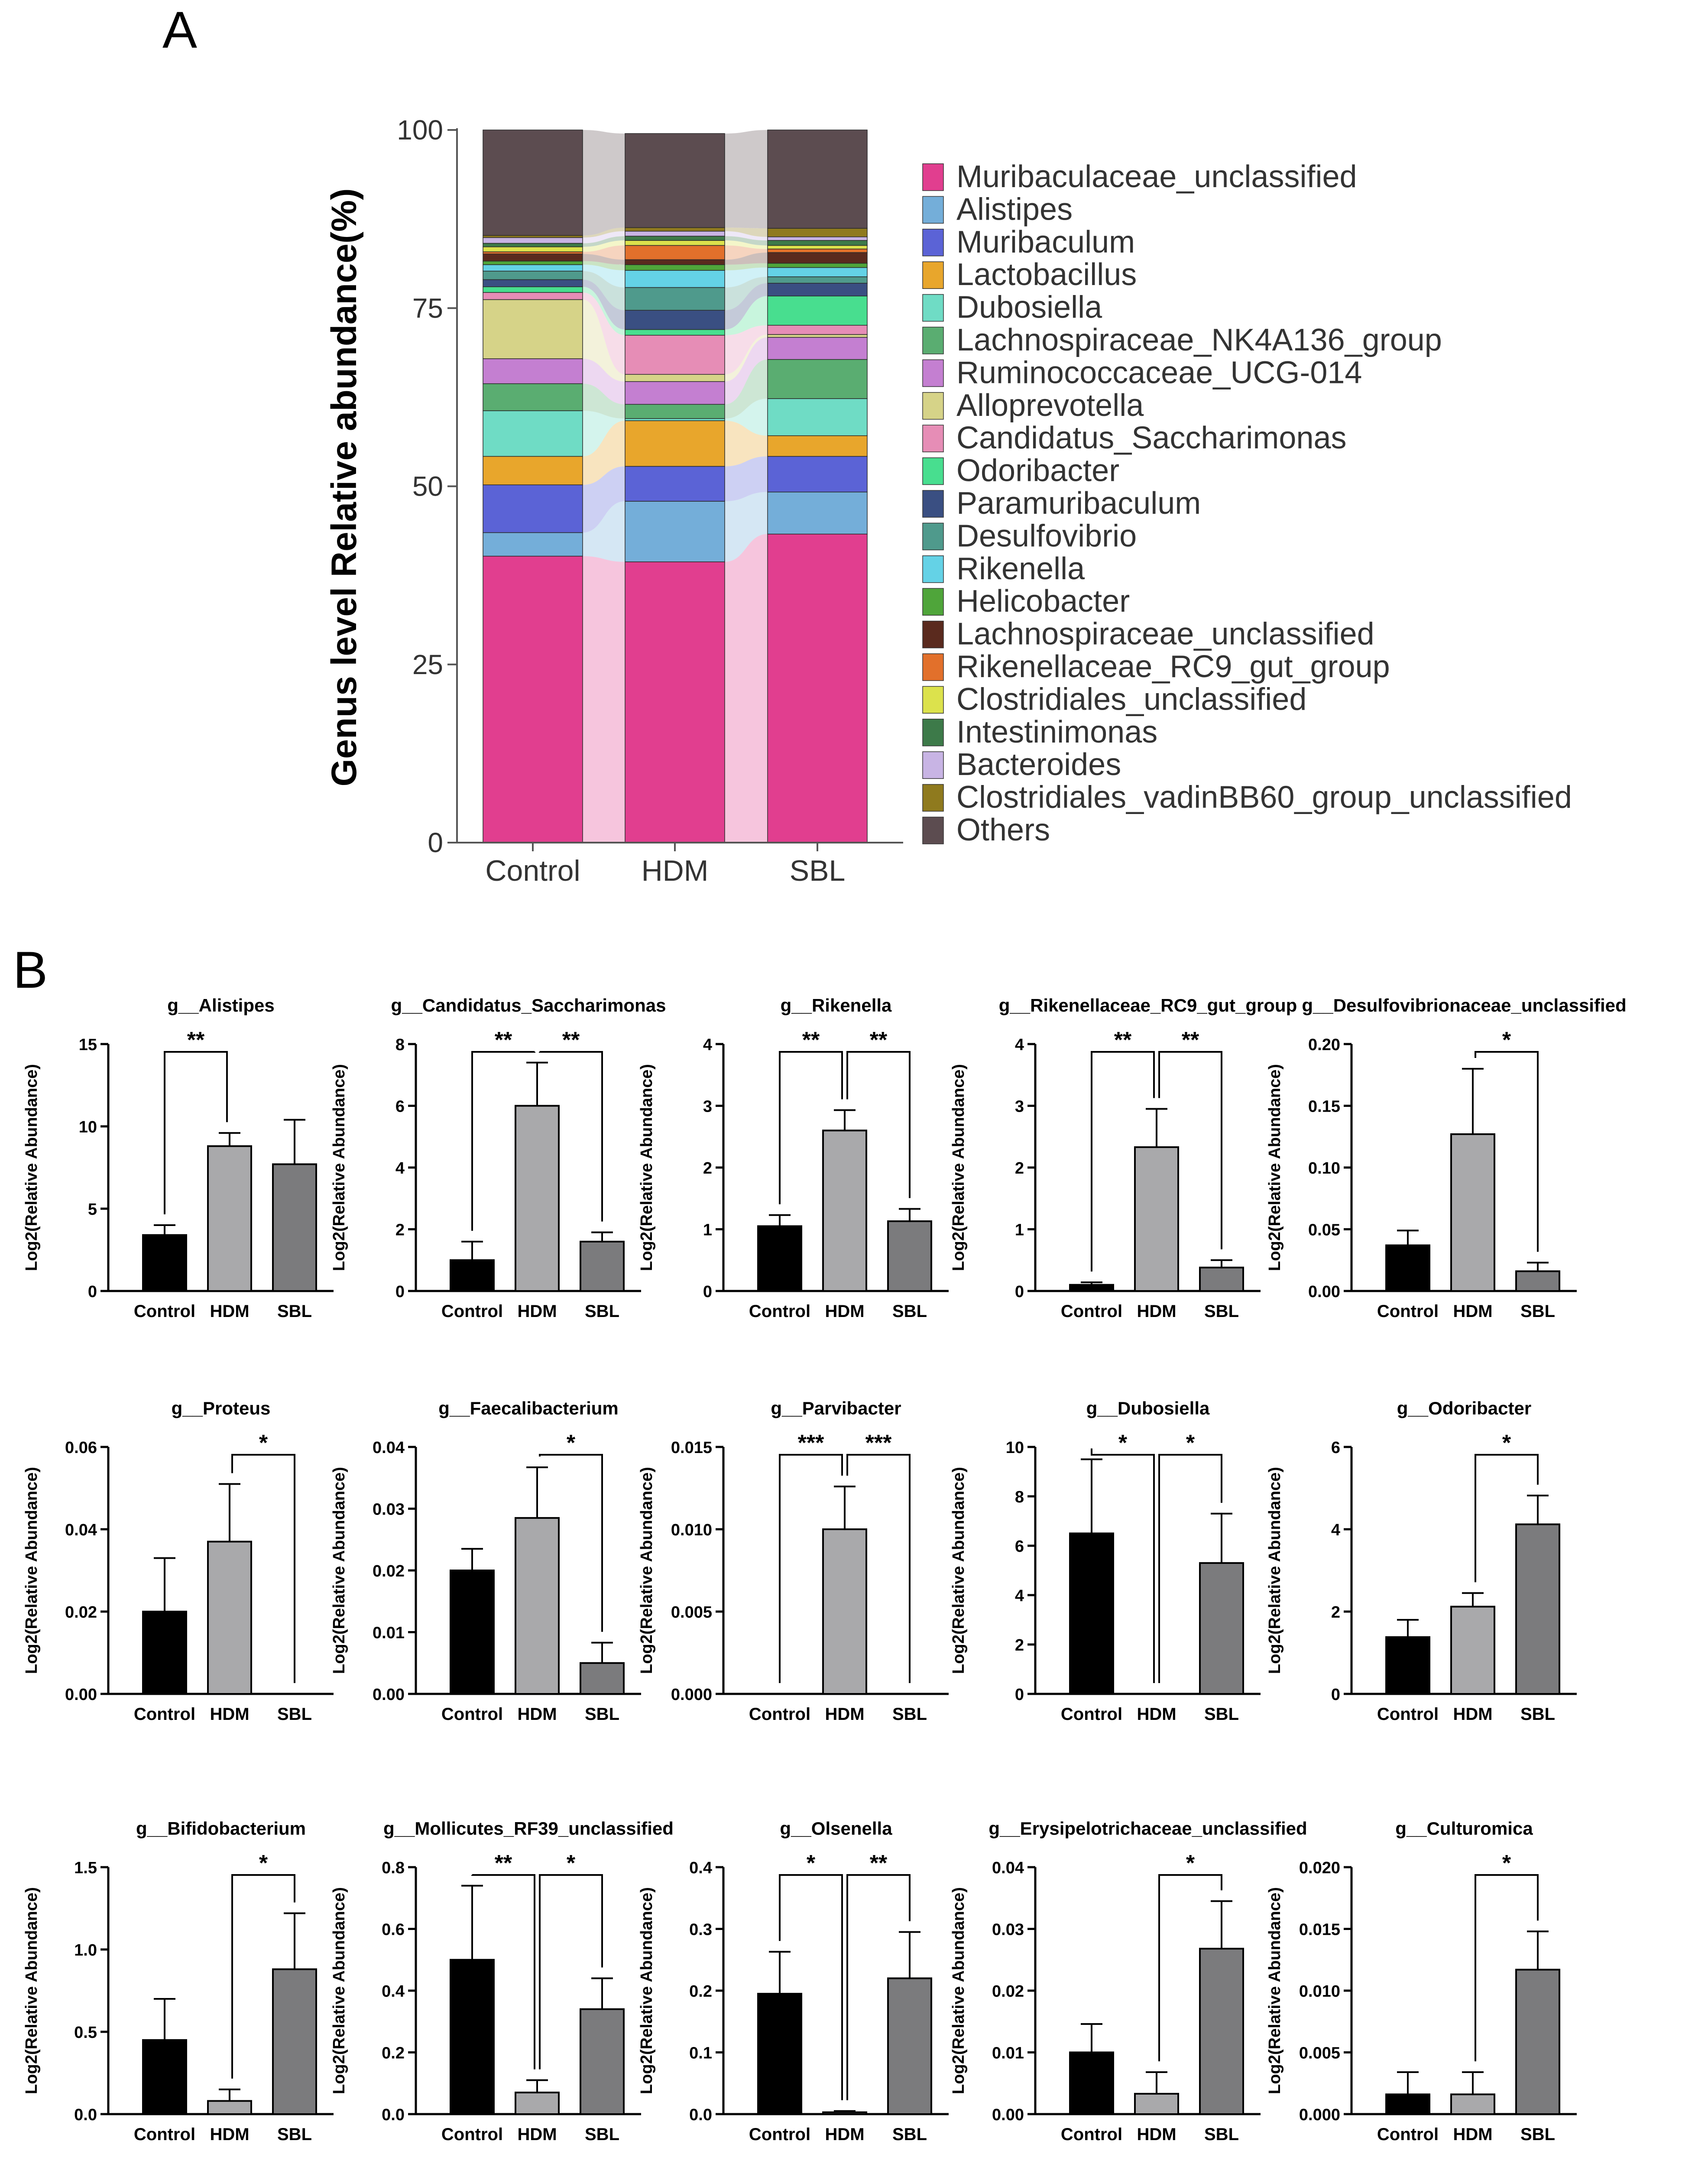 The image size is (1708, 2157). I want to click on y-tick-label: 4, so click(1019, 1596).